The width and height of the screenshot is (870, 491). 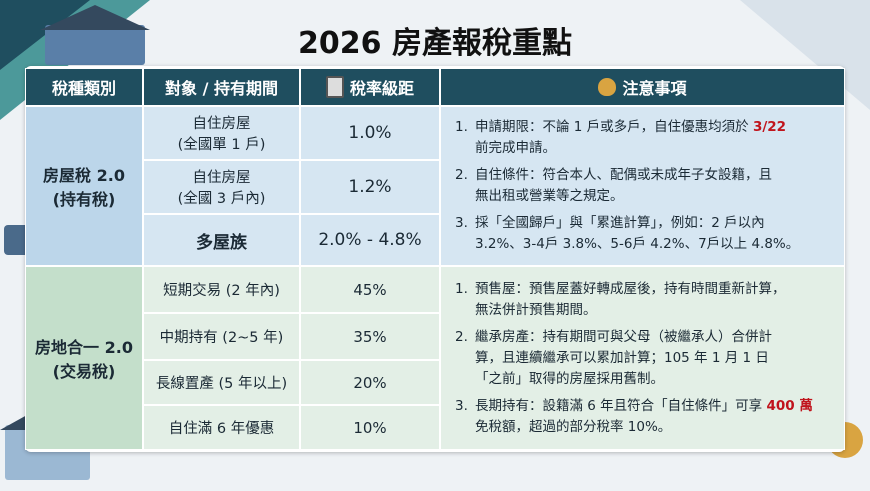 I want to click on rate-text: 20%, so click(x=370, y=382).